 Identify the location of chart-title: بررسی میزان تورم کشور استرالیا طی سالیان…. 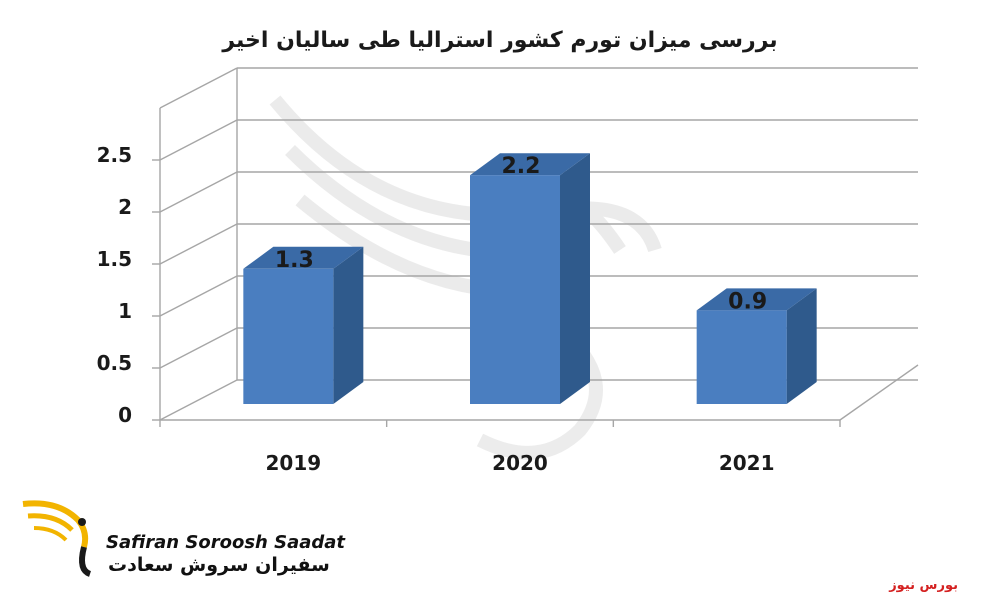
(500, 40).